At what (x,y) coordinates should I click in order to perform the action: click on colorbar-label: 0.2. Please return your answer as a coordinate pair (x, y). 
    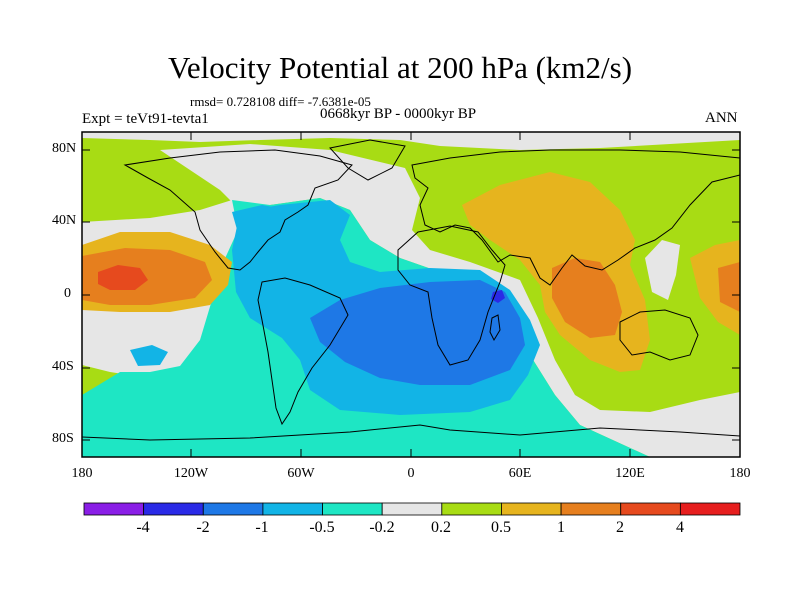
    Looking at the image, I should click on (441, 527).